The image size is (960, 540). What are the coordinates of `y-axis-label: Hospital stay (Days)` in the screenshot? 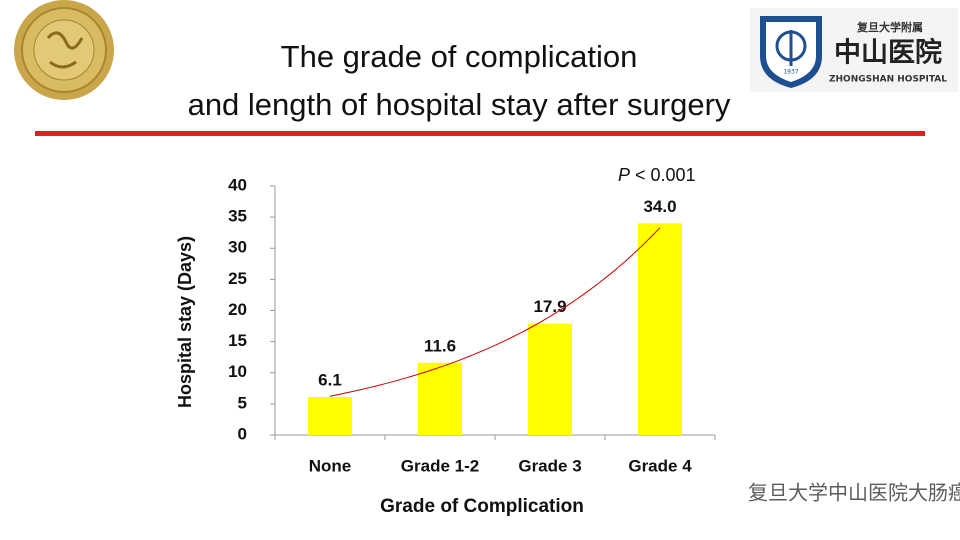 It's located at (185, 322).